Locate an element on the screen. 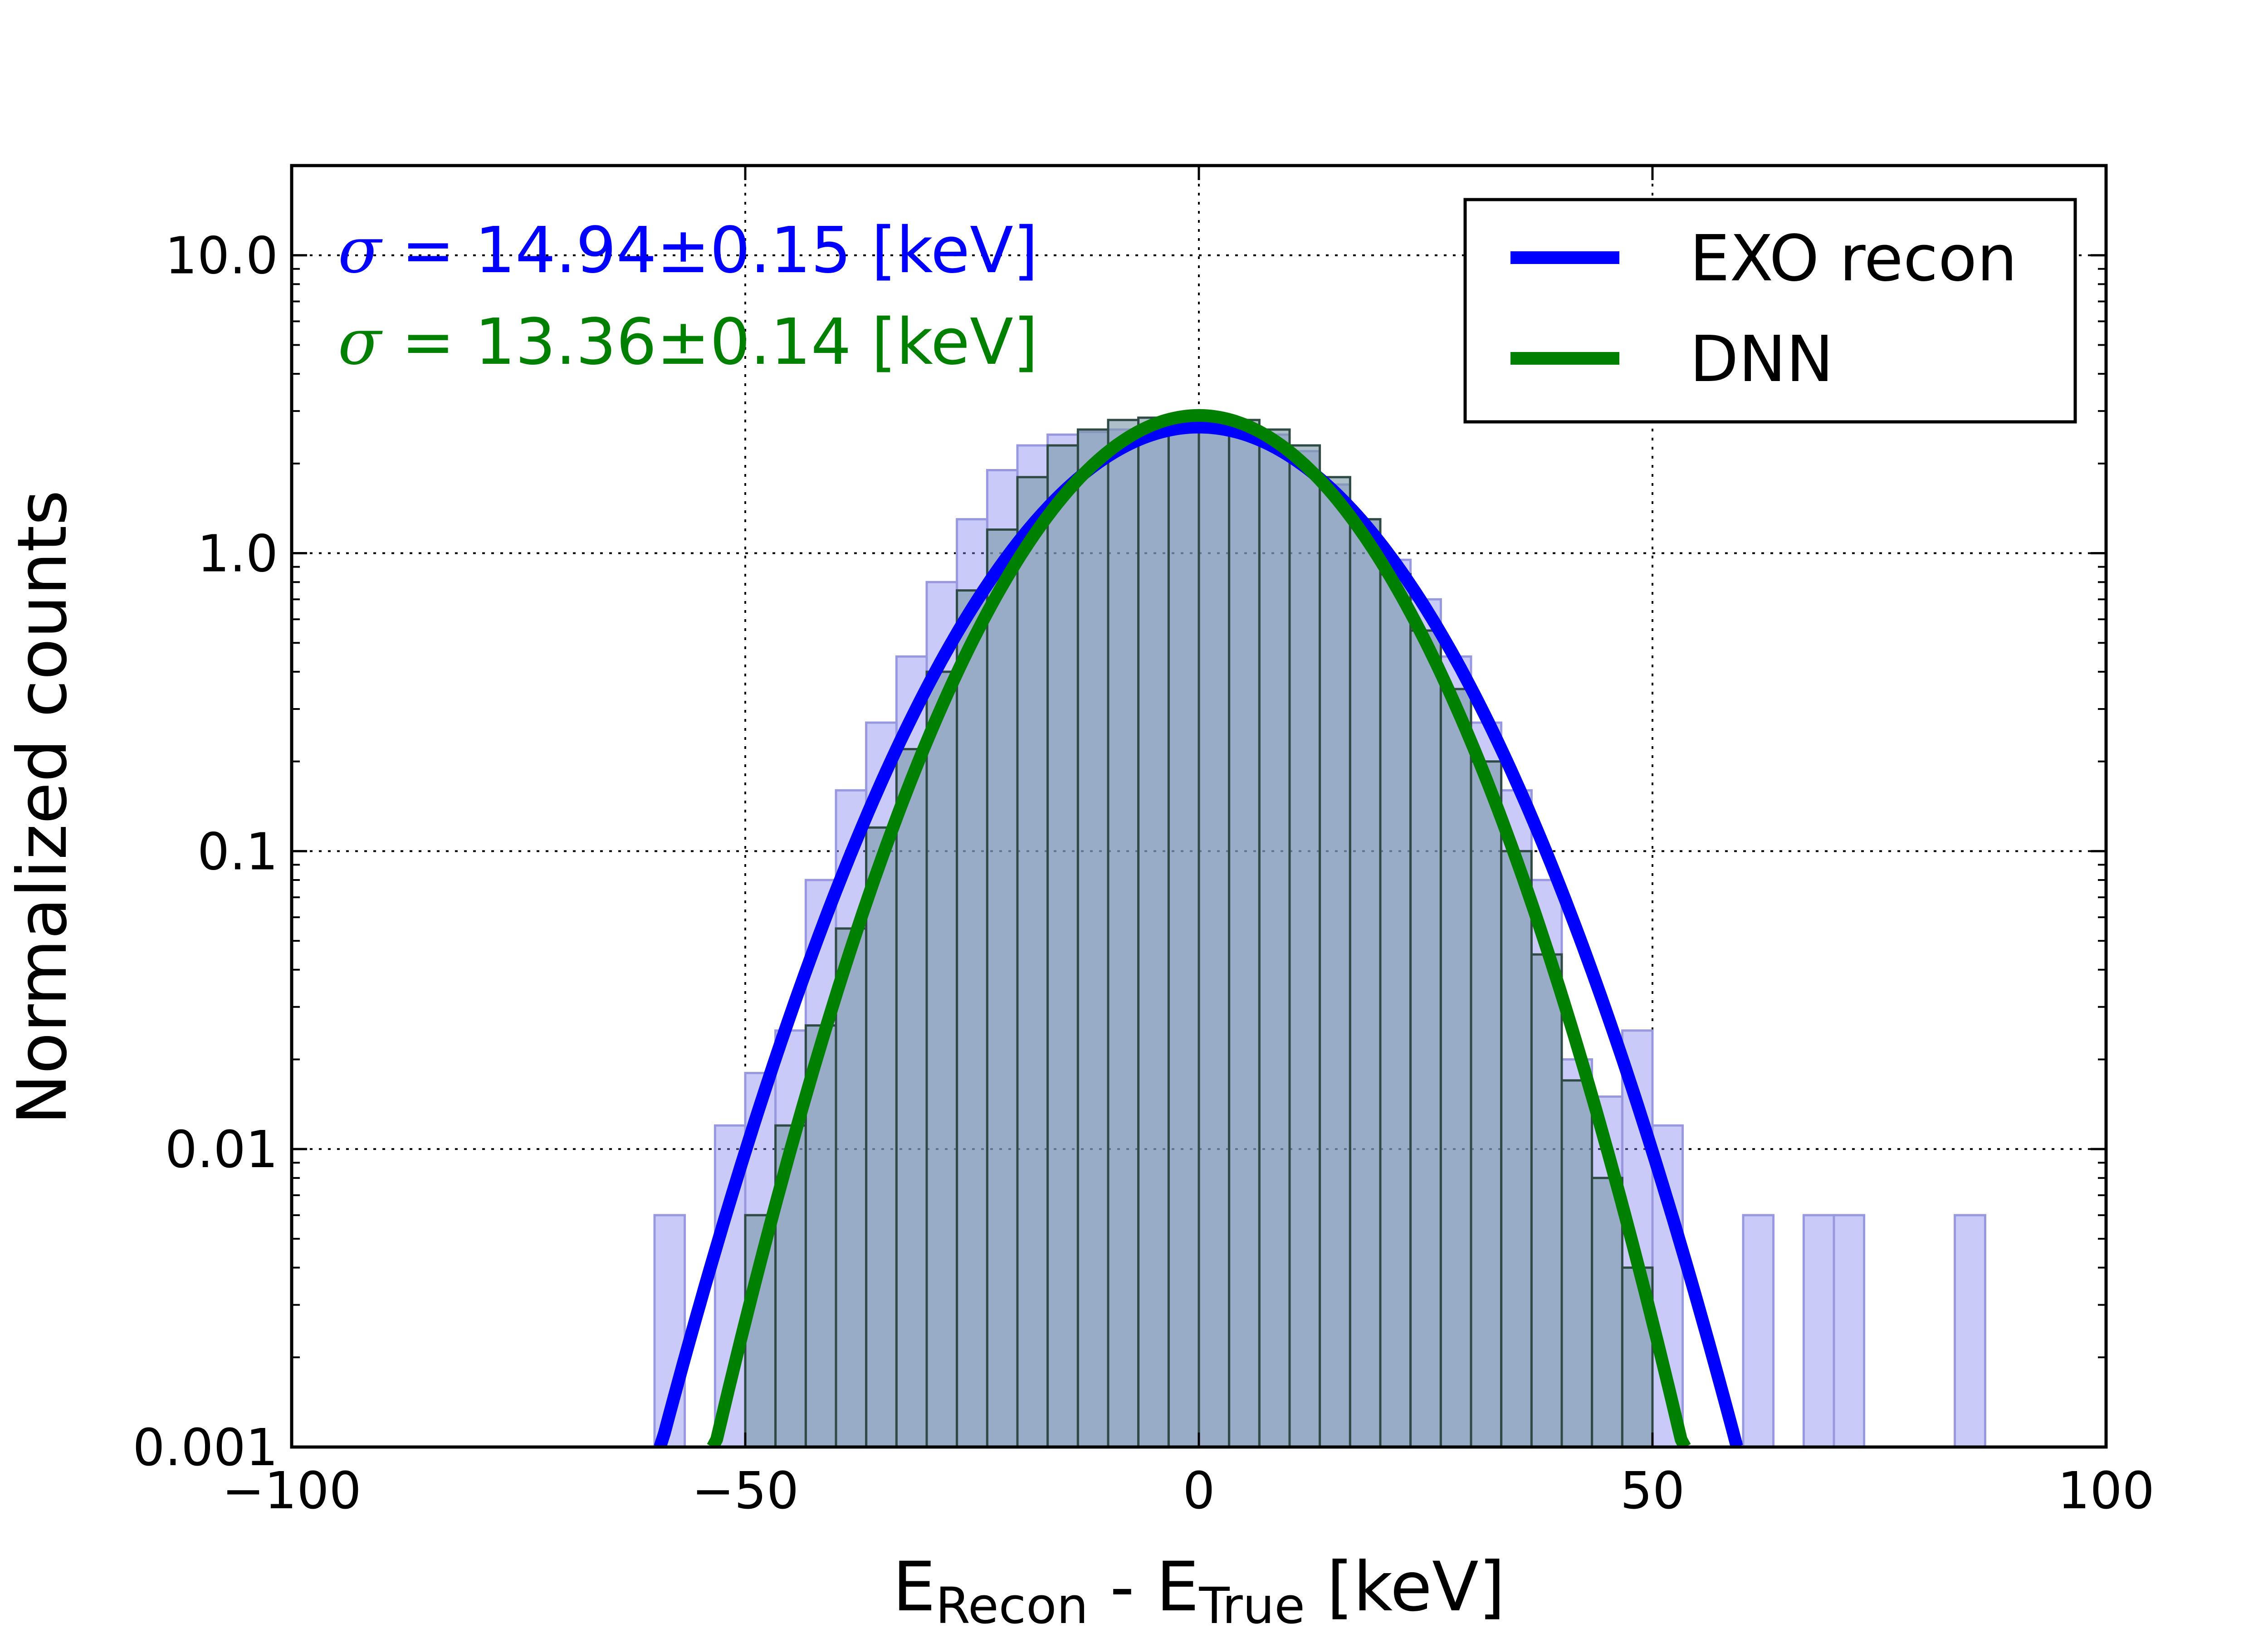  y-tick-label: 0.001 is located at coordinates (205, 1447).